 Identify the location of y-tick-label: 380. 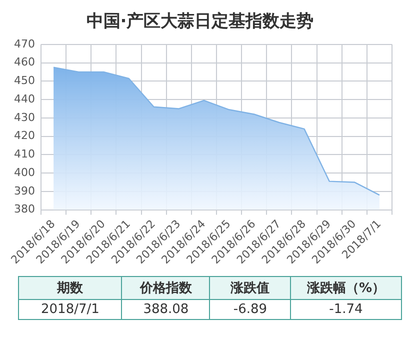
(24, 209).